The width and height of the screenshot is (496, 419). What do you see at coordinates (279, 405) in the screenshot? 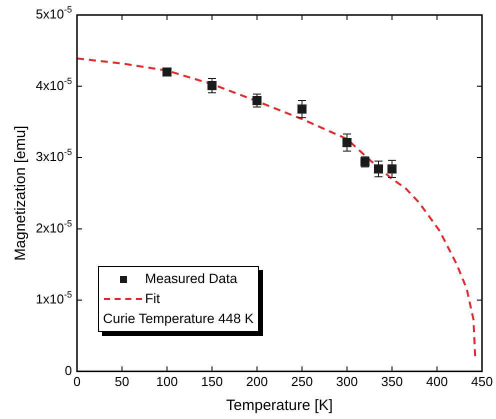
I see `x-axis-title: Temperature [K]` at bounding box center [279, 405].